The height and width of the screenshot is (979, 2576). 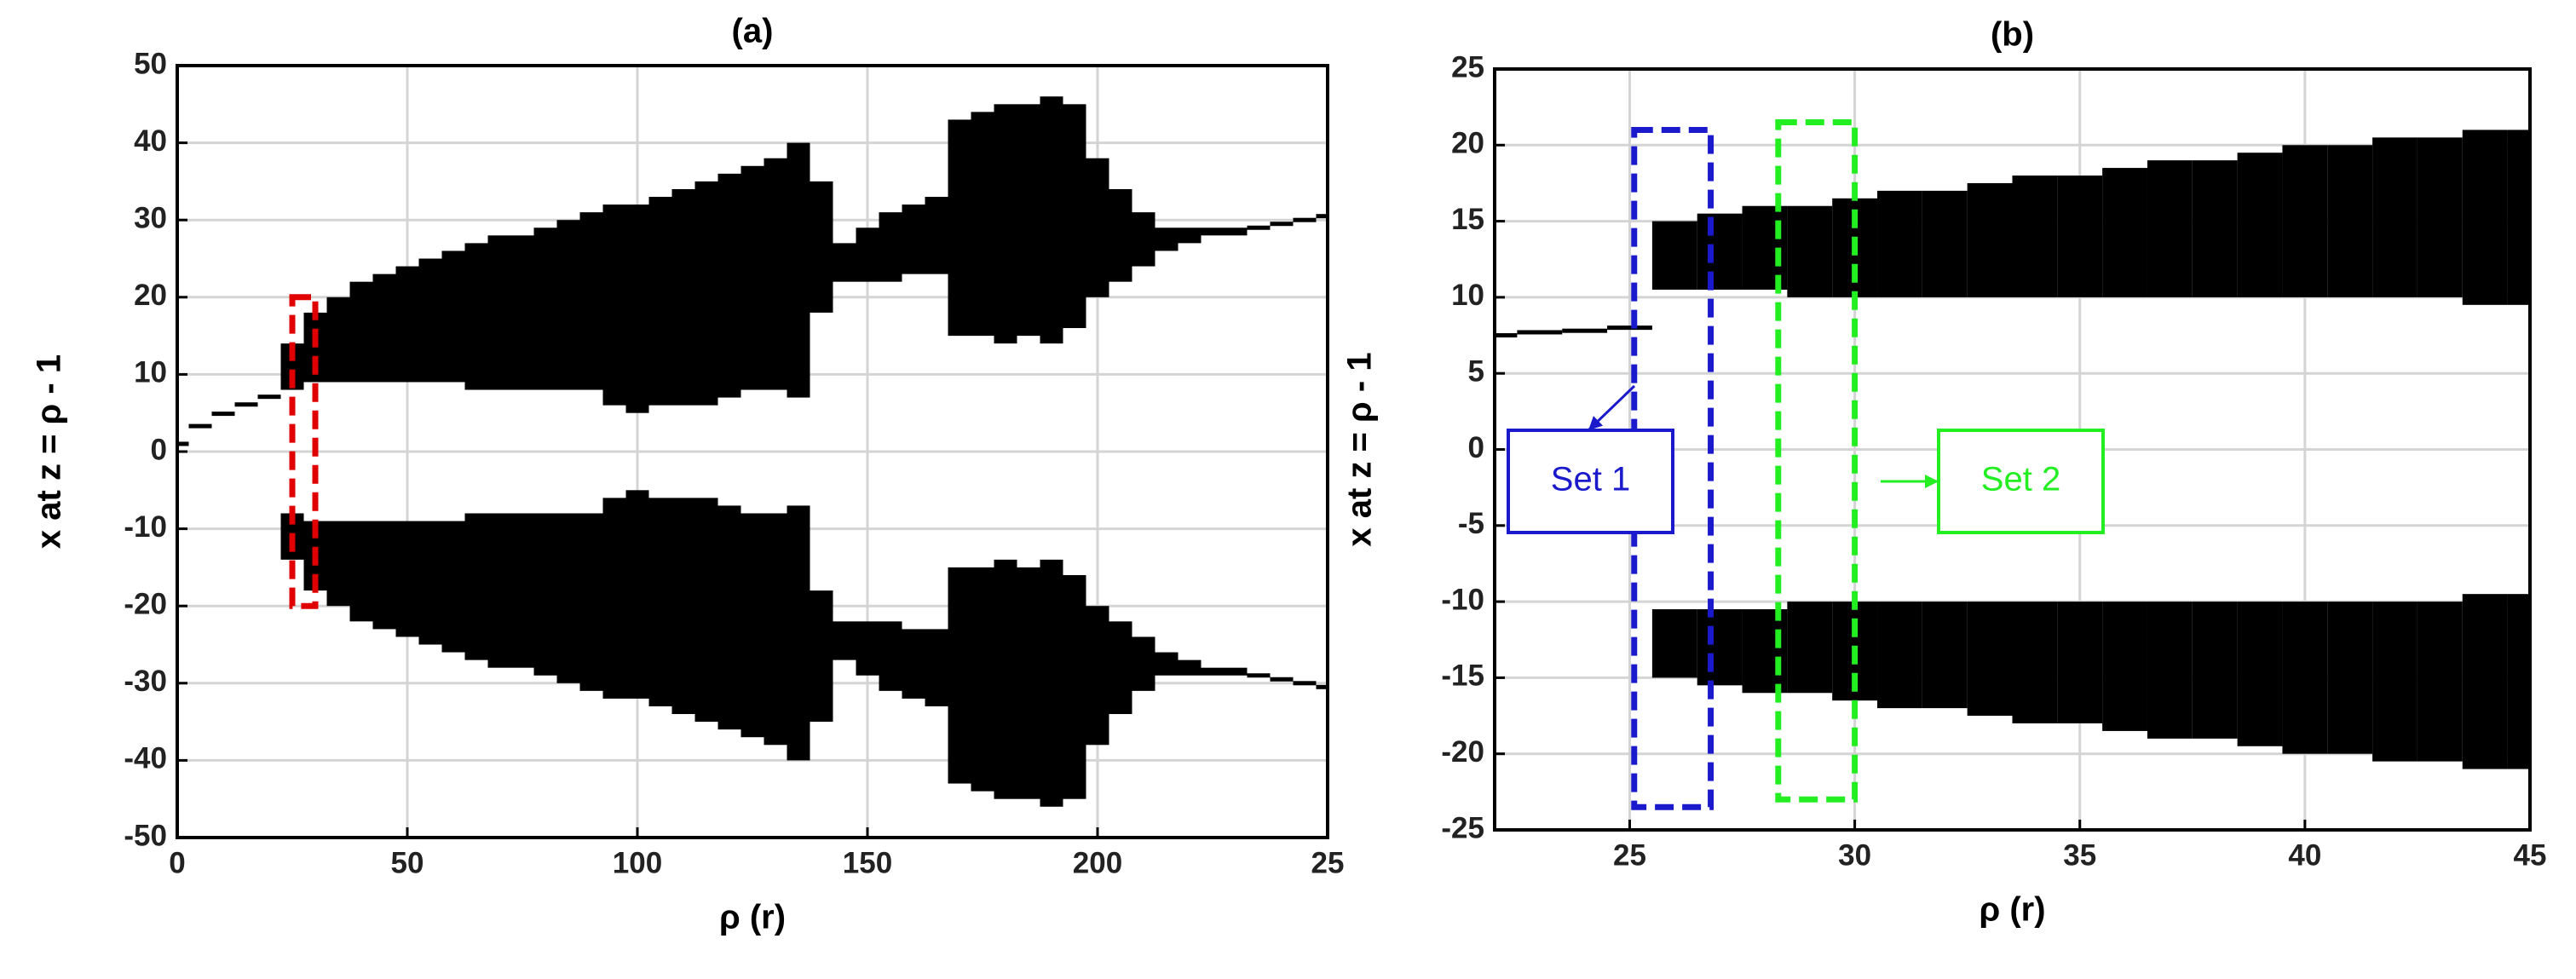 I want to click on x-tick-label: 200, so click(x=1097, y=862).